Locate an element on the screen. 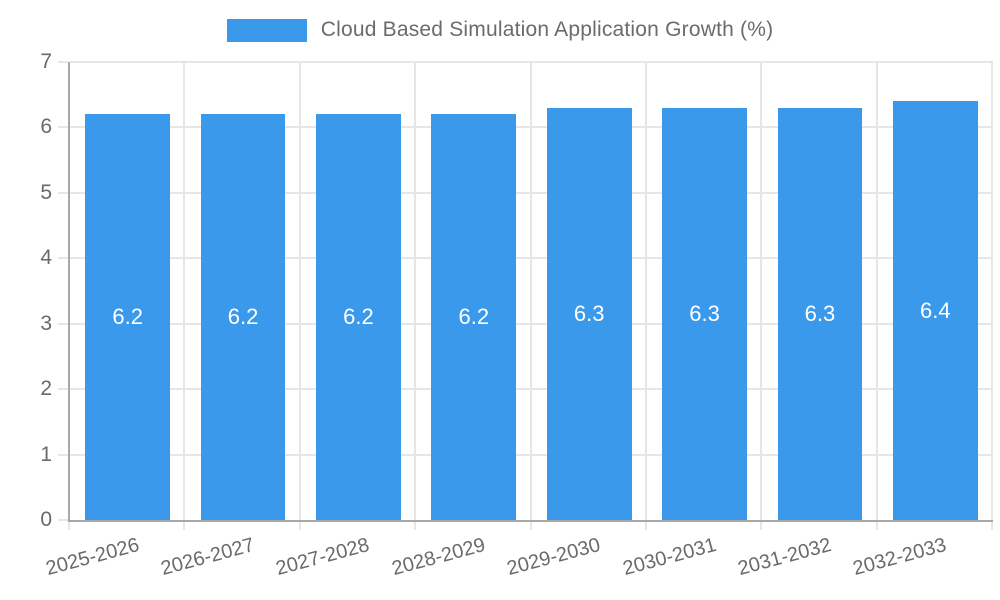  y-axis-label: 3 is located at coordinates (46, 323).